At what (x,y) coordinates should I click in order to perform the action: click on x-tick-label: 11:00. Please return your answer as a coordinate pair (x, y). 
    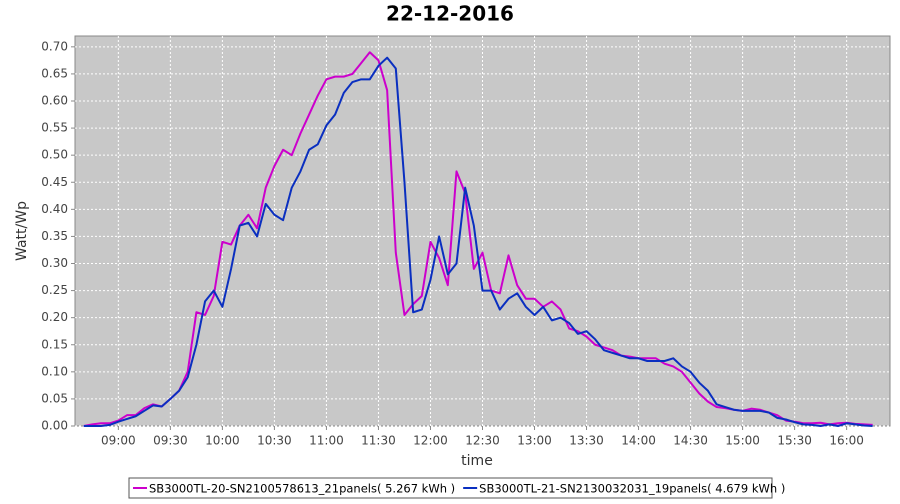
    Looking at the image, I should click on (326, 441).